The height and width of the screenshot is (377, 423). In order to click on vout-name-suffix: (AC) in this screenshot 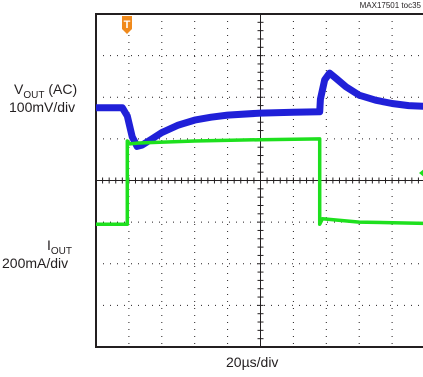, I will do `click(61, 89)`.